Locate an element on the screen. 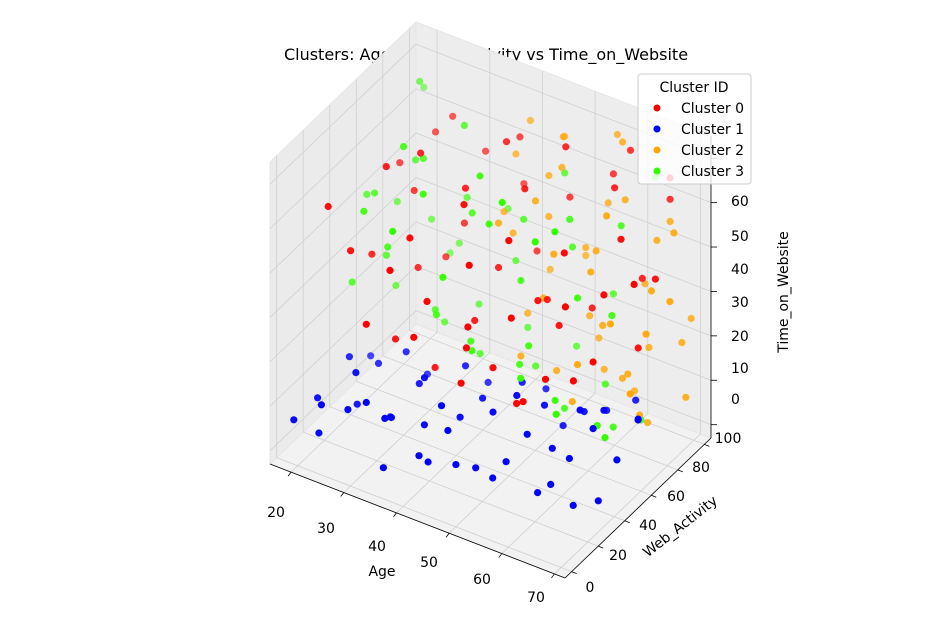 This screenshot has height=626, width=933. y-tick-label: 40 is located at coordinates (648, 526).